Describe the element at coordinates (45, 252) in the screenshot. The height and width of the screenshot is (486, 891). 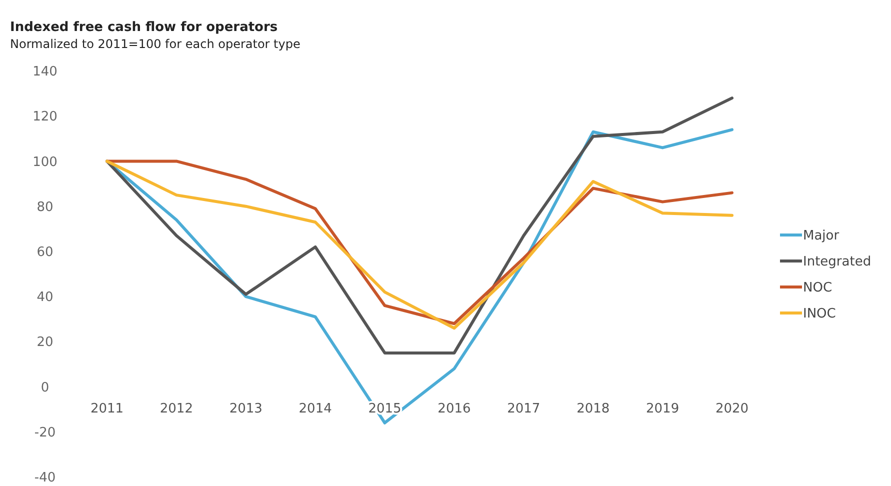
I see `y-tick-label: 60` at that location.